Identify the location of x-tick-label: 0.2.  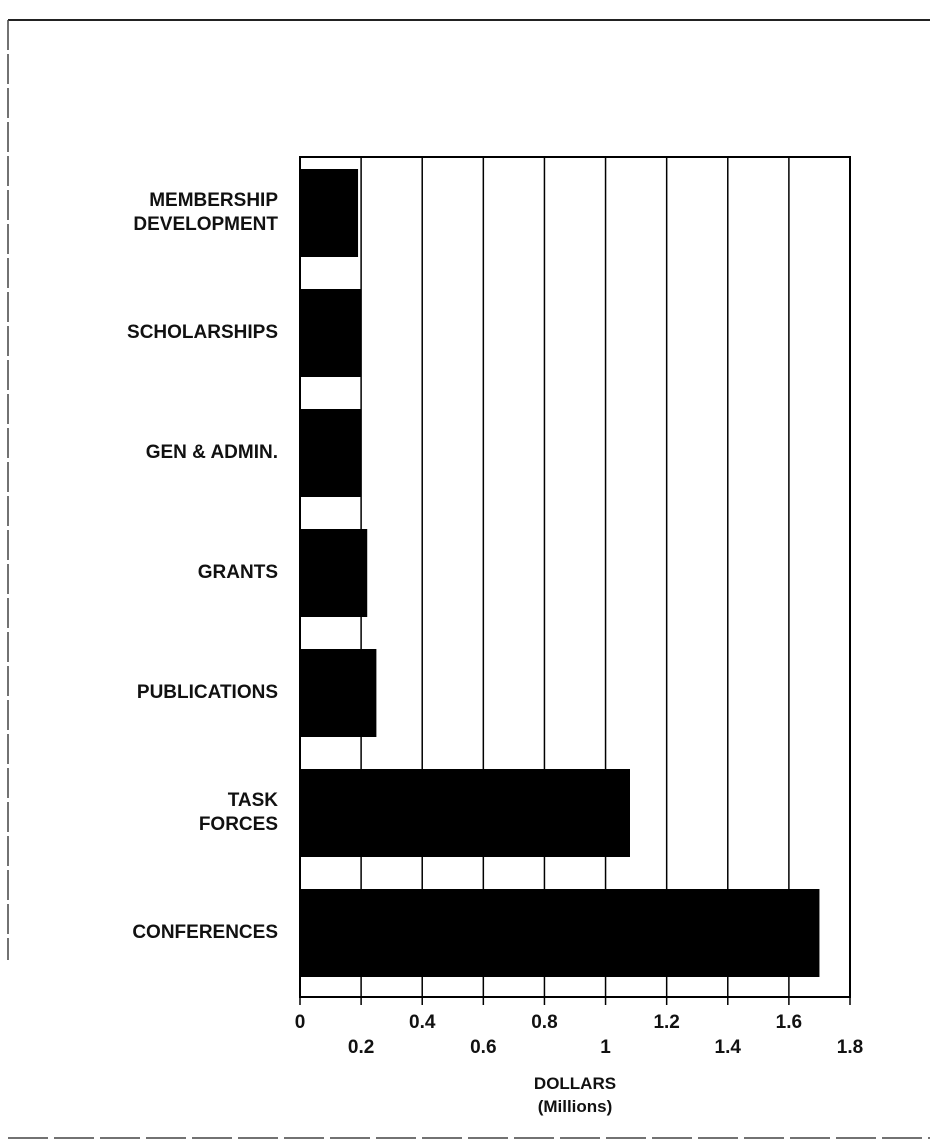
(361, 1047).